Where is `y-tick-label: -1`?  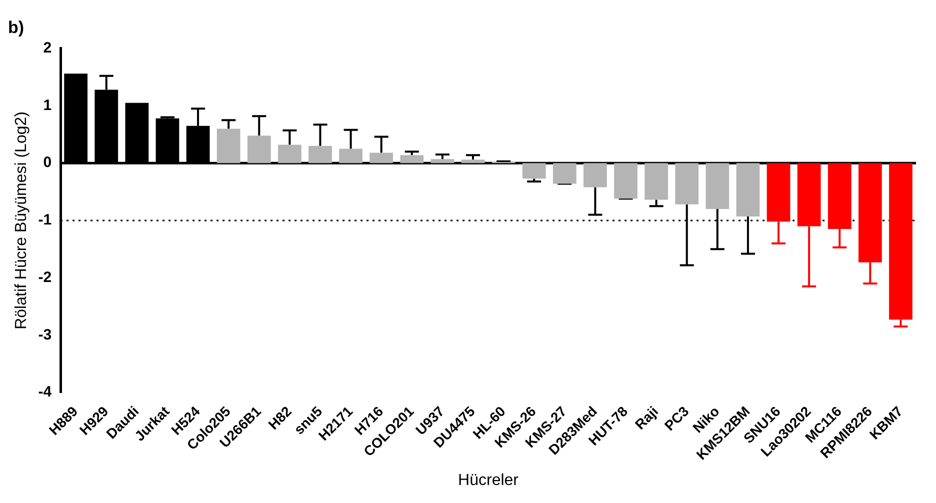 y-tick-label: -1 is located at coordinates (45, 220).